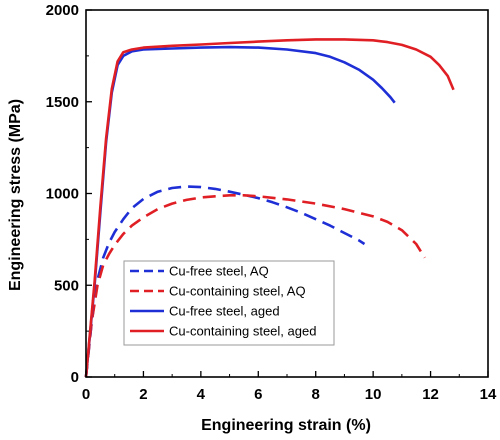  I want to click on x-tick-label: 14, so click(488, 394).